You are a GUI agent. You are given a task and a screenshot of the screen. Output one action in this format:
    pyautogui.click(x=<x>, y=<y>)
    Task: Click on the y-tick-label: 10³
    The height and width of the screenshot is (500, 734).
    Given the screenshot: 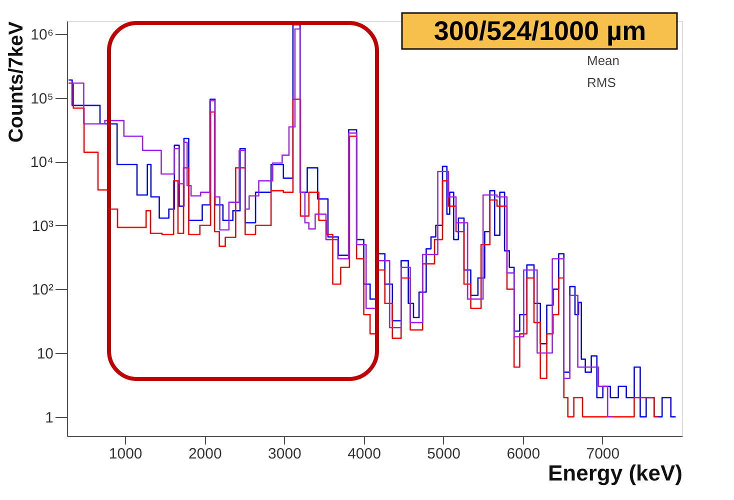 What is the action you would take?
    pyautogui.click(x=43, y=226)
    